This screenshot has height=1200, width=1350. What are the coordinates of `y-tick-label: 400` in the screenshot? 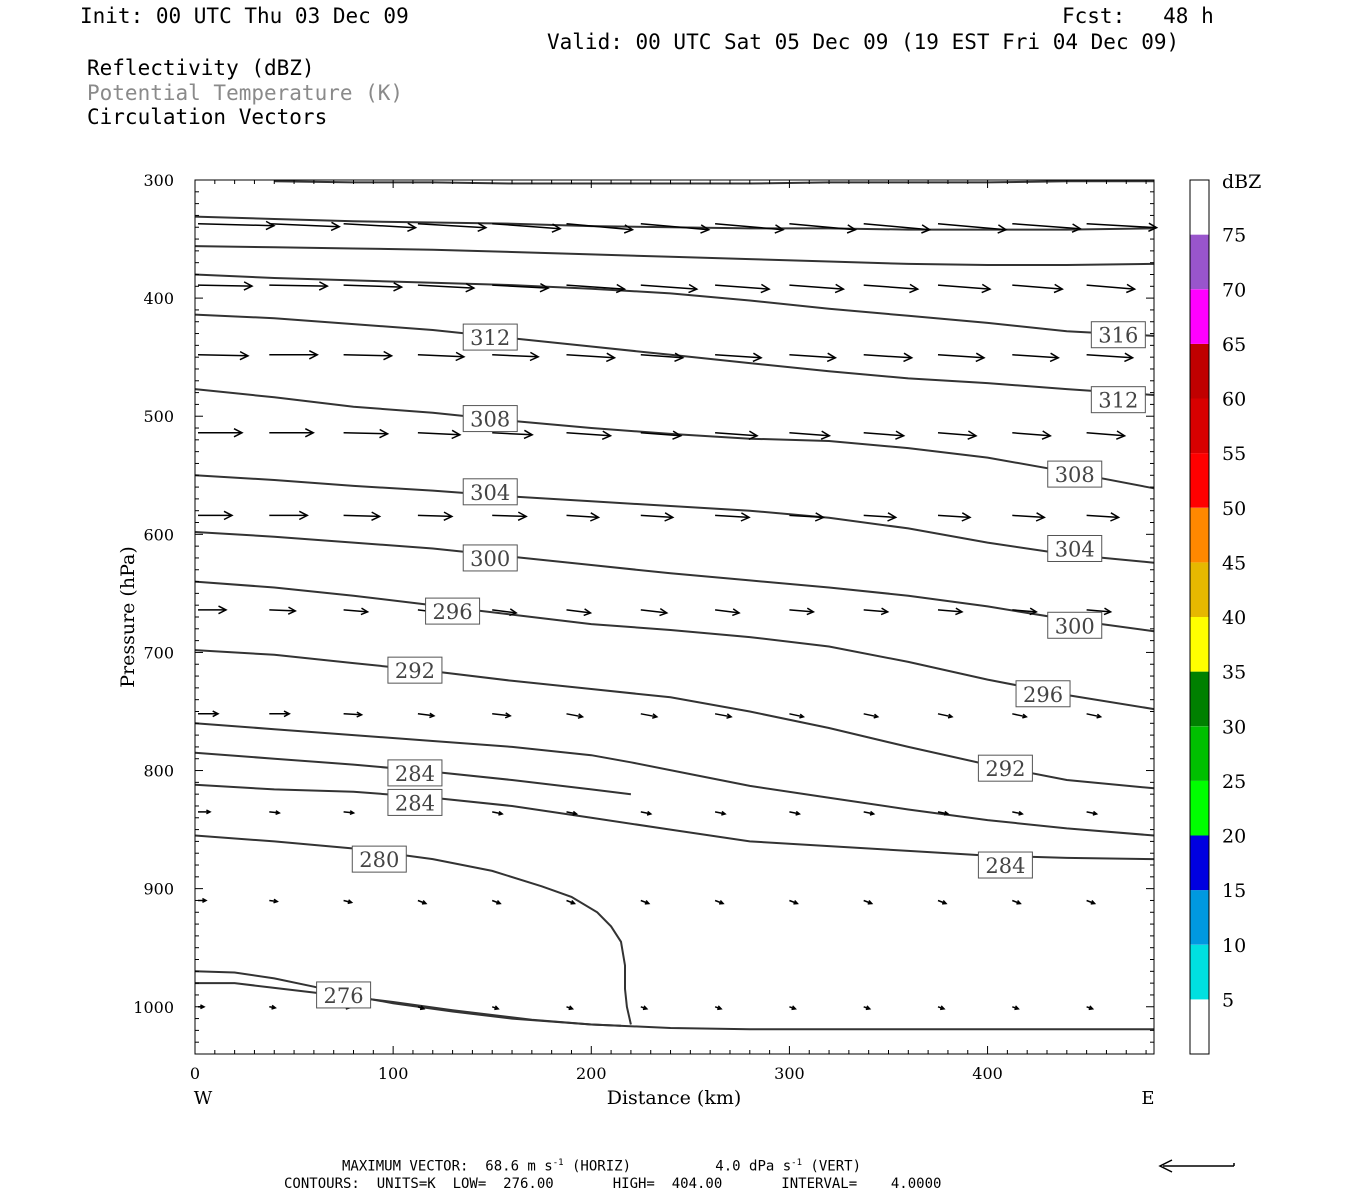 It's located at (158, 298).